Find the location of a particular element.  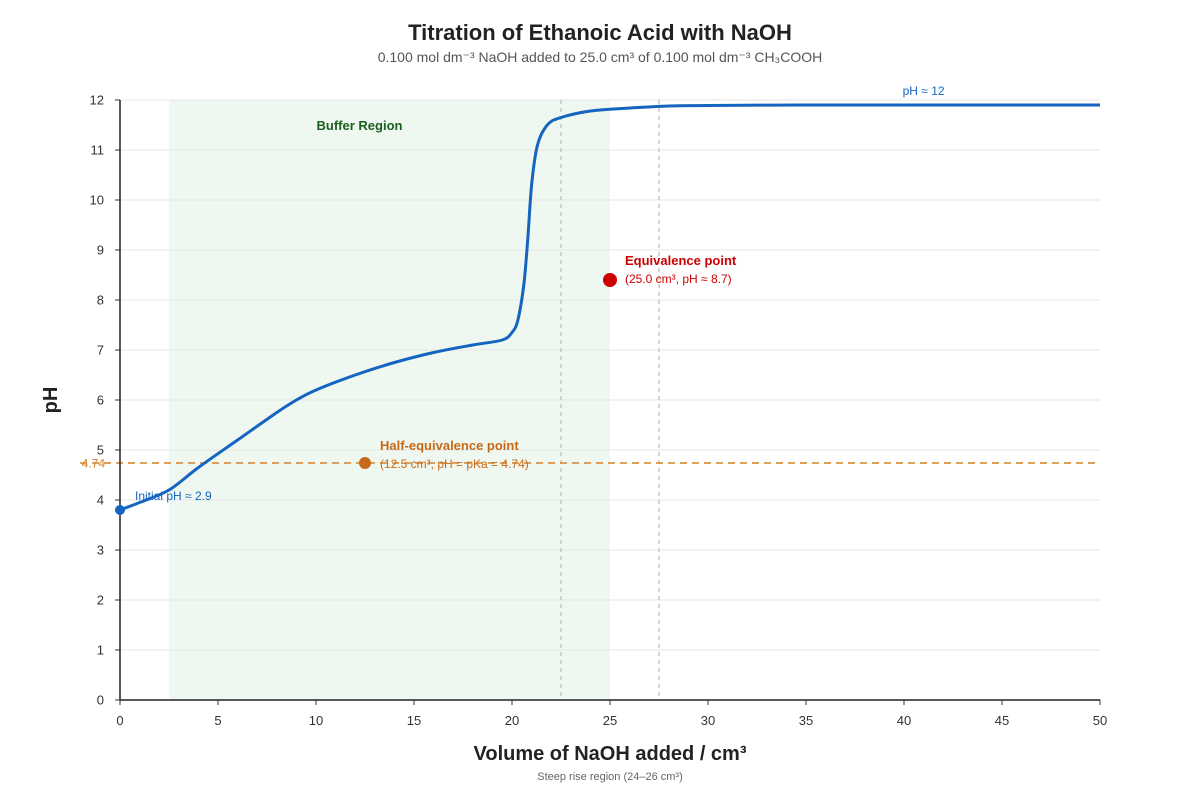

x-tick-label: 45 is located at coordinates (1002, 720).